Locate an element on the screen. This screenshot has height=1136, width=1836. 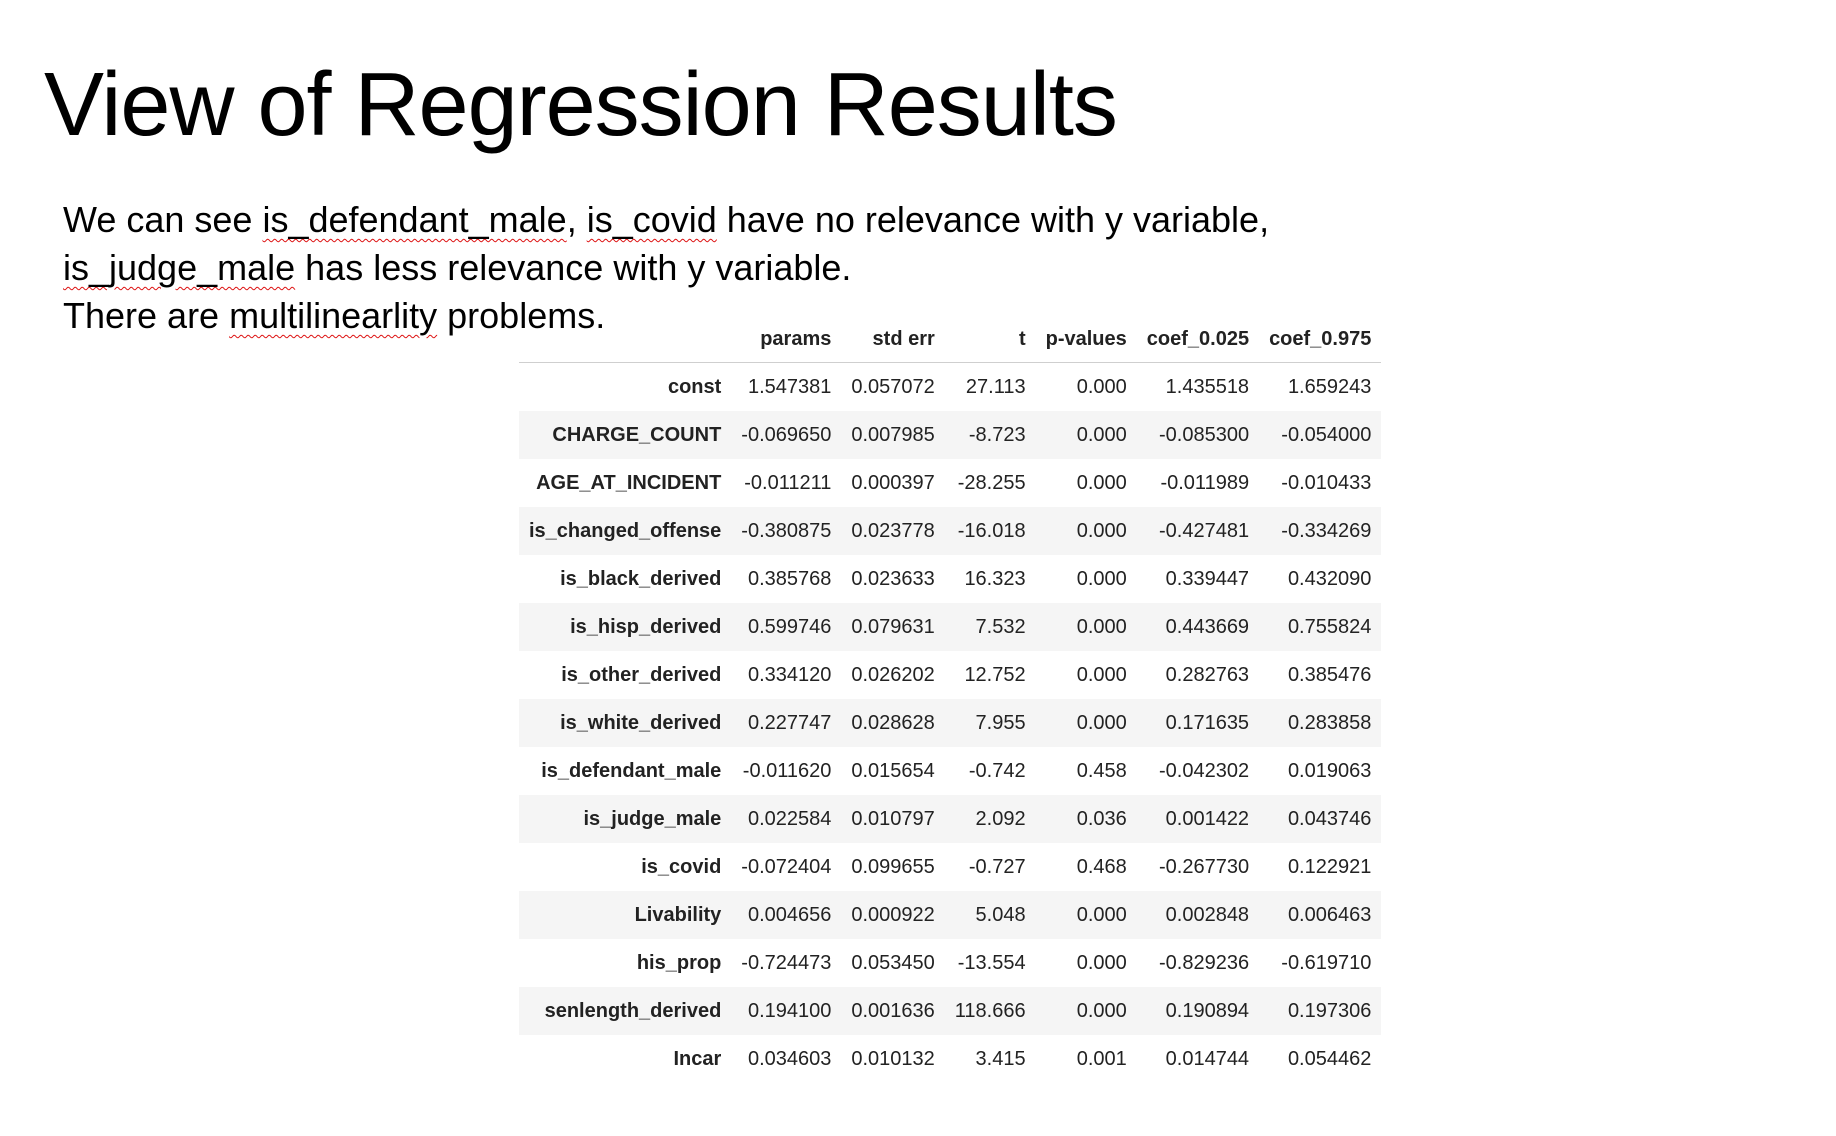
table-cell: 0.014744 is located at coordinates (1207, 1058).